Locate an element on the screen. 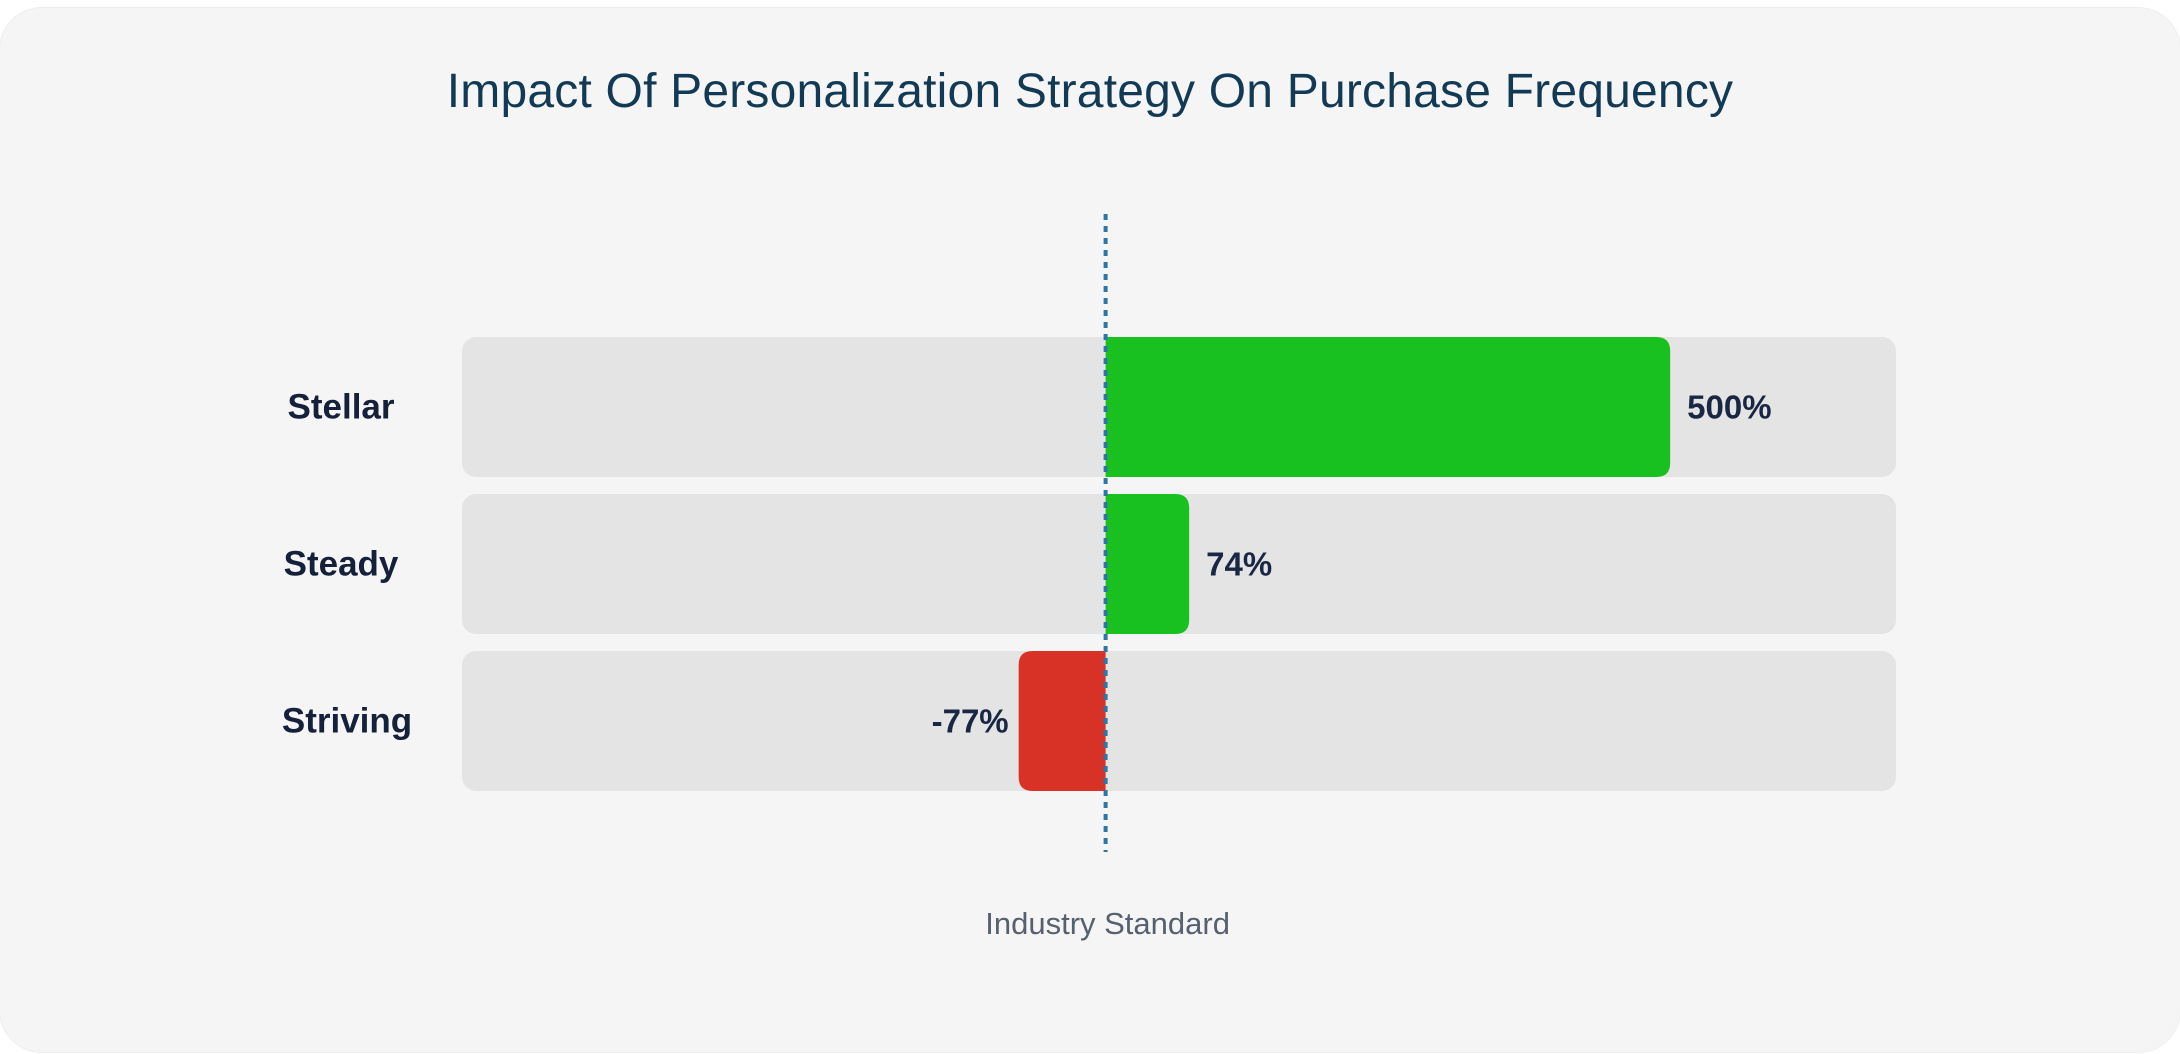  category-label-2: Striving is located at coordinates (347, 721).